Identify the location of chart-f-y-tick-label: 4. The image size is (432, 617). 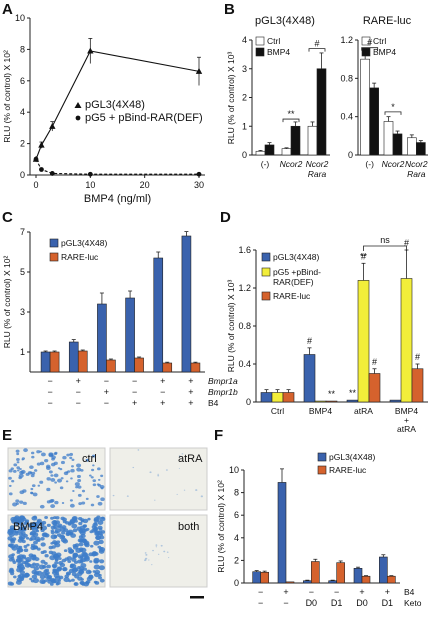
(236, 538).